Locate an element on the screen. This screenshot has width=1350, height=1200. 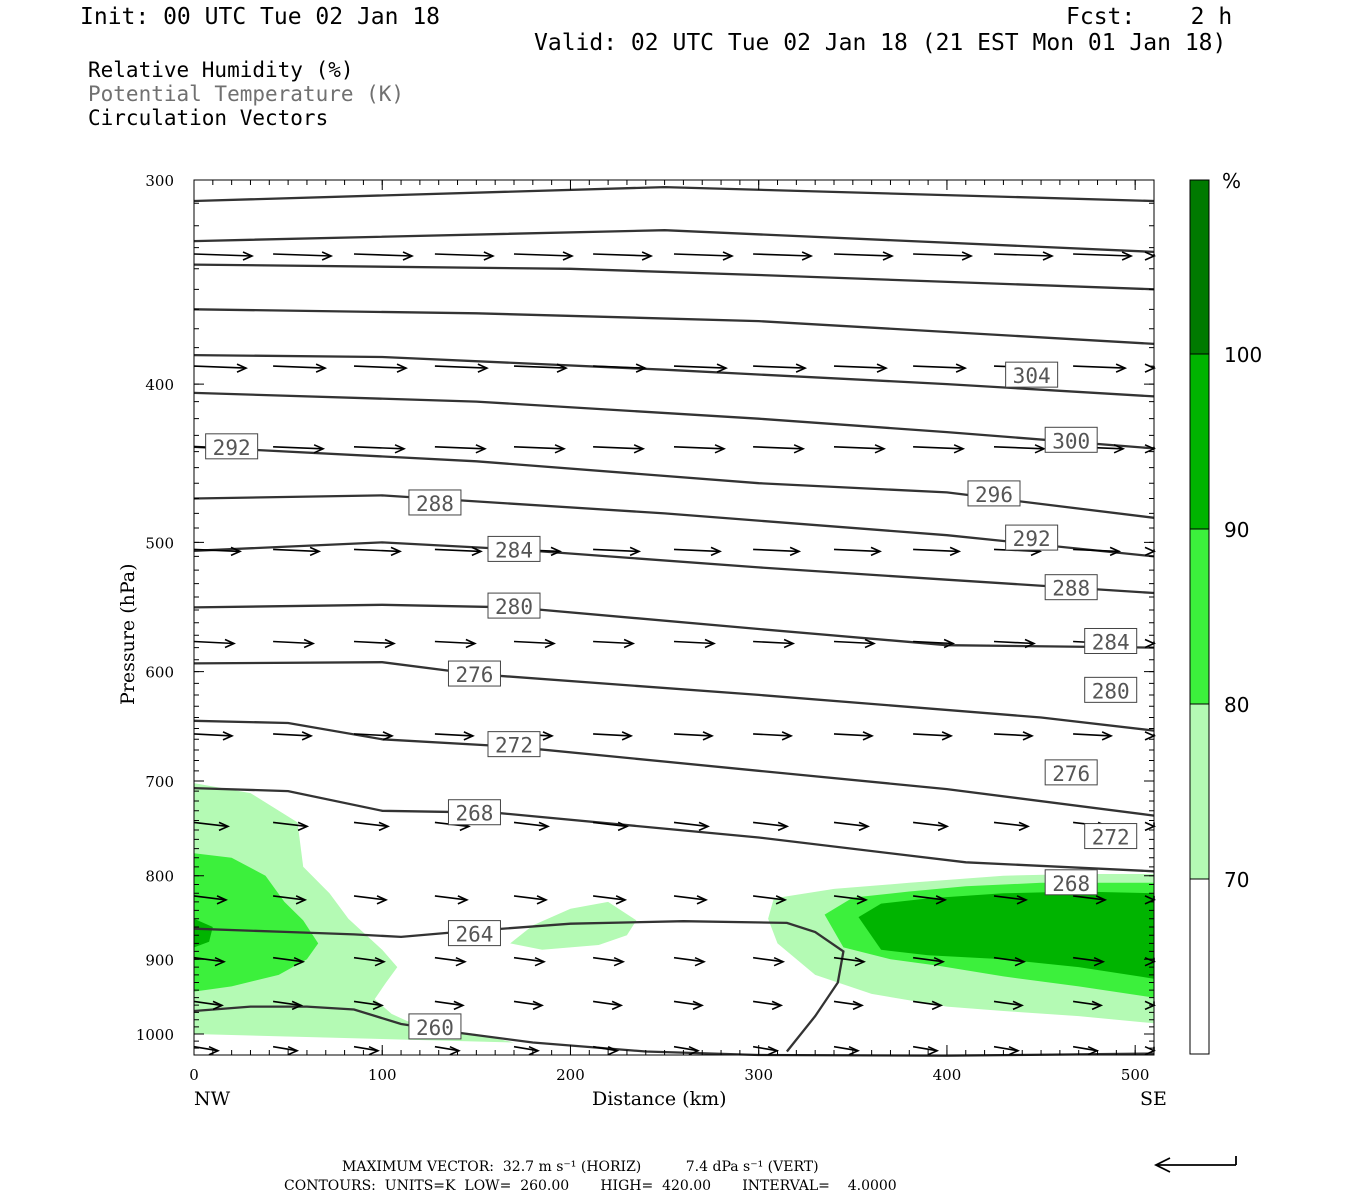
isentrope-label-15: 268 is located at coordinates (474, 812).